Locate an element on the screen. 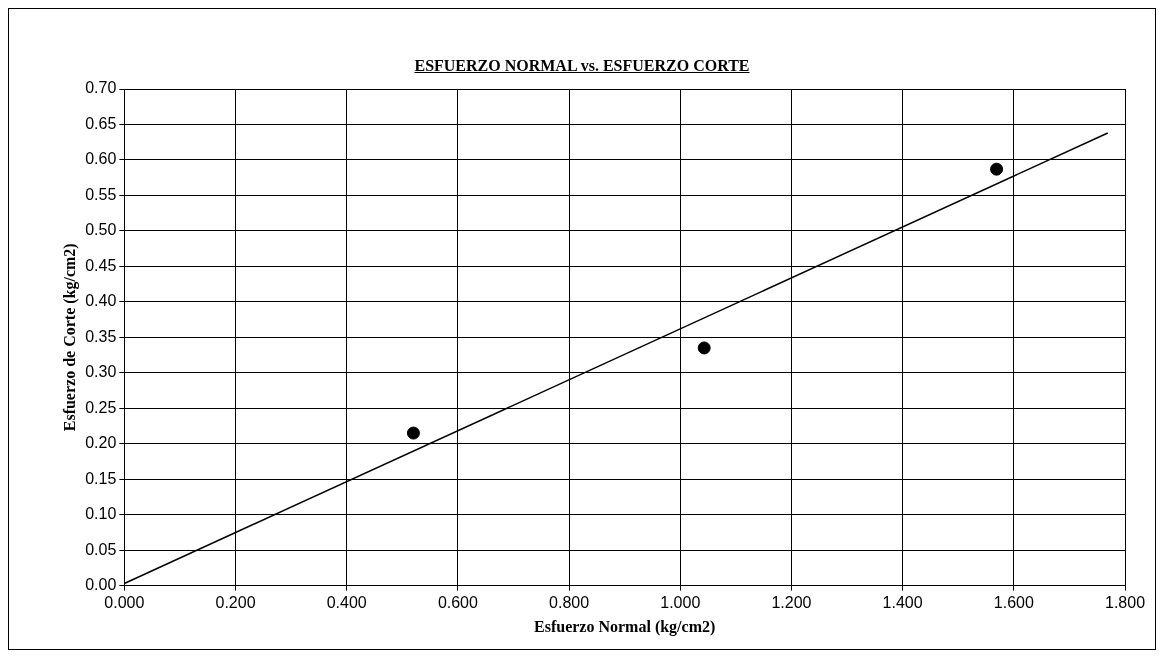 The height and width of the screenshot is (658, 1164). x-tick-label: 0.400 is located at coordinates (346, 602).